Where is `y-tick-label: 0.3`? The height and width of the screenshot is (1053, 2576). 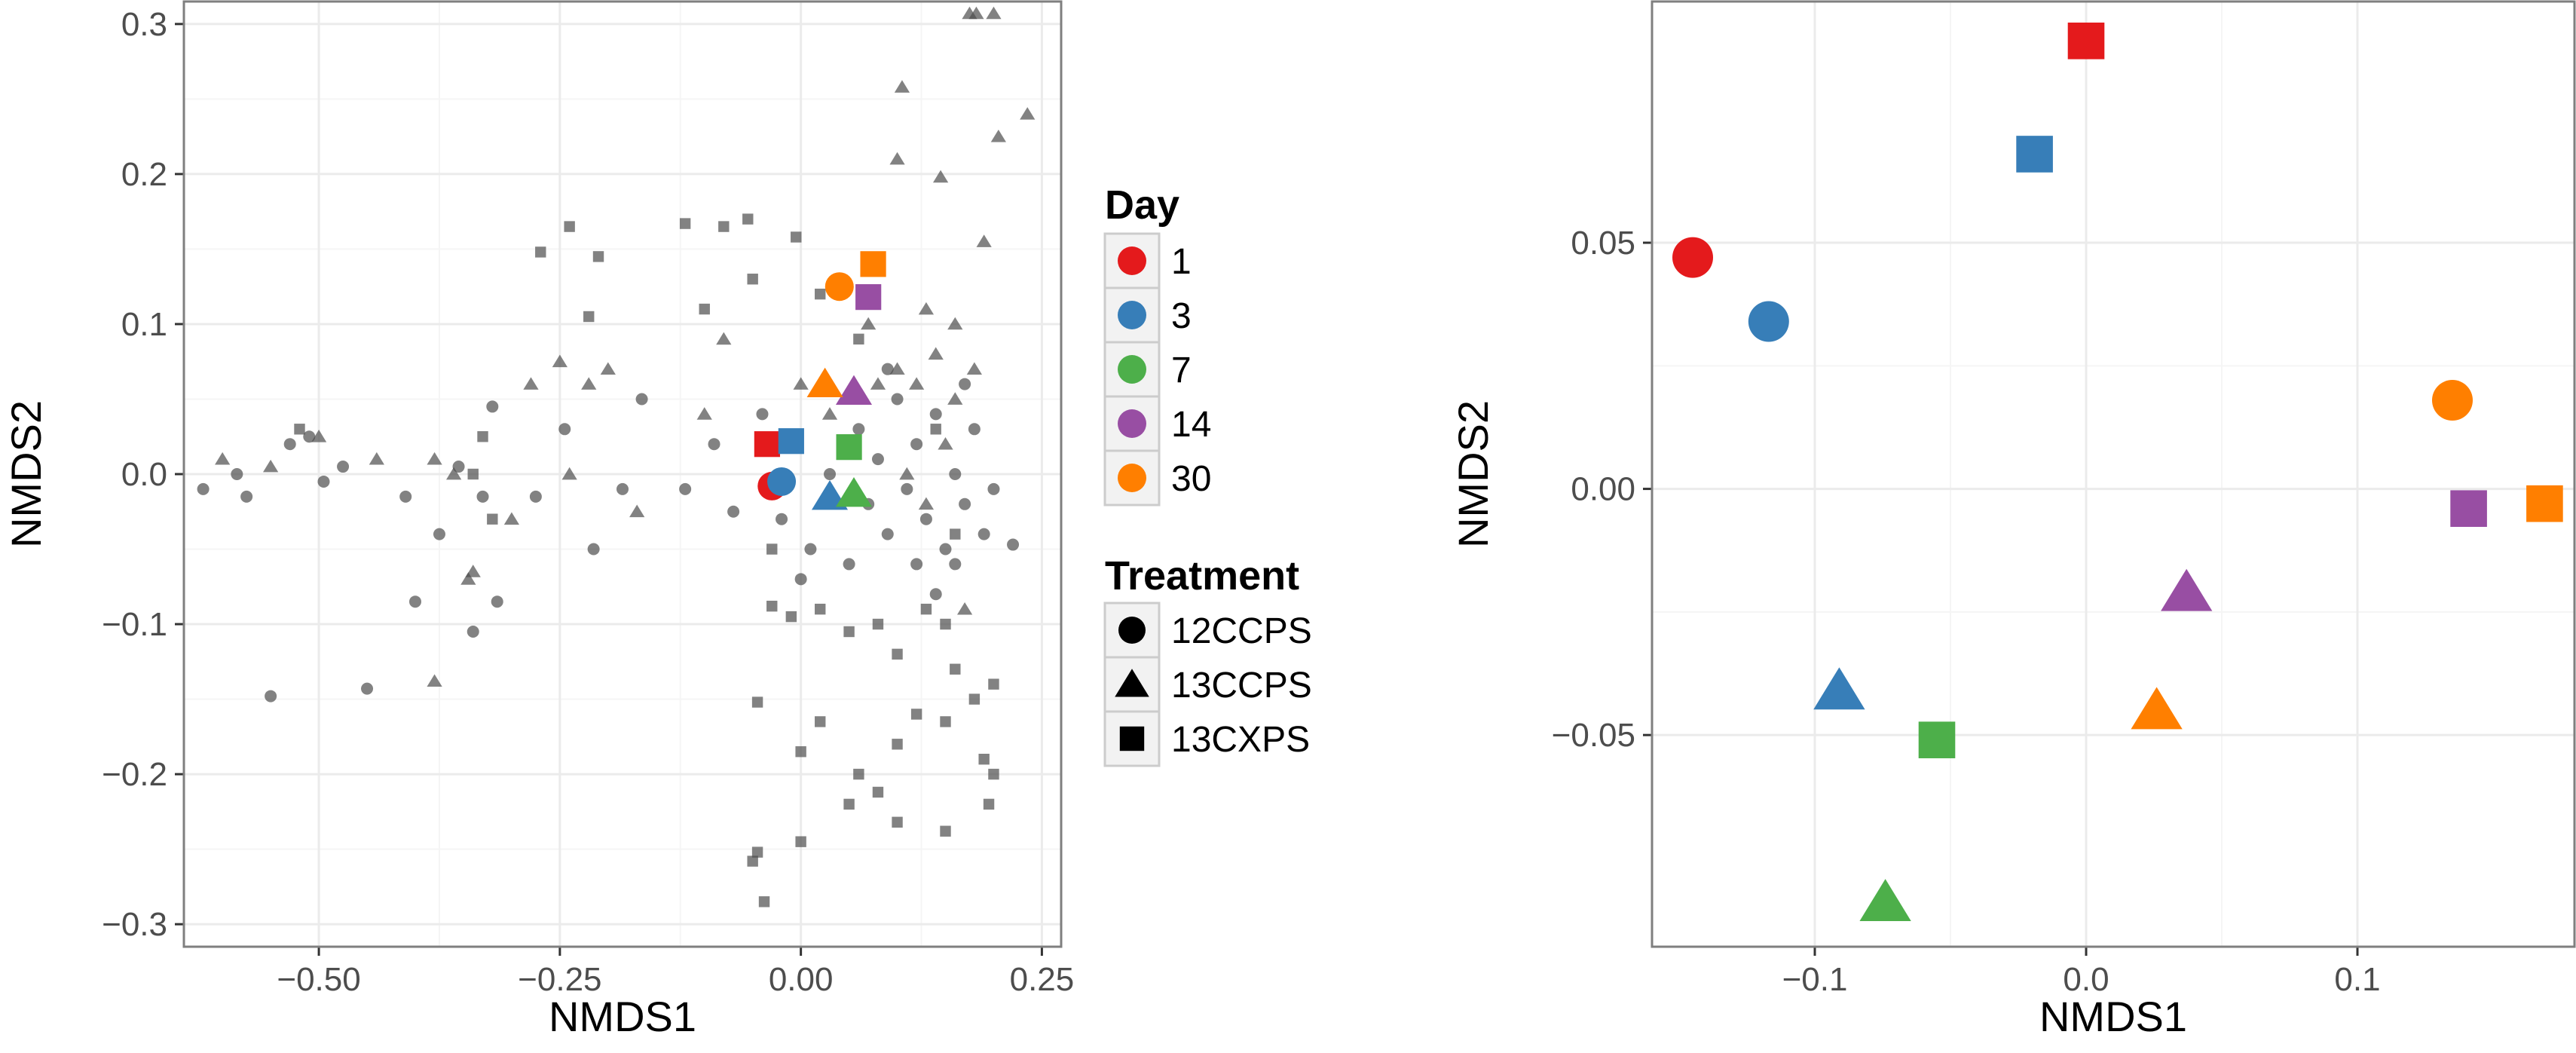
y-tick-label: 0.3 is located at coordinates (144, 24).